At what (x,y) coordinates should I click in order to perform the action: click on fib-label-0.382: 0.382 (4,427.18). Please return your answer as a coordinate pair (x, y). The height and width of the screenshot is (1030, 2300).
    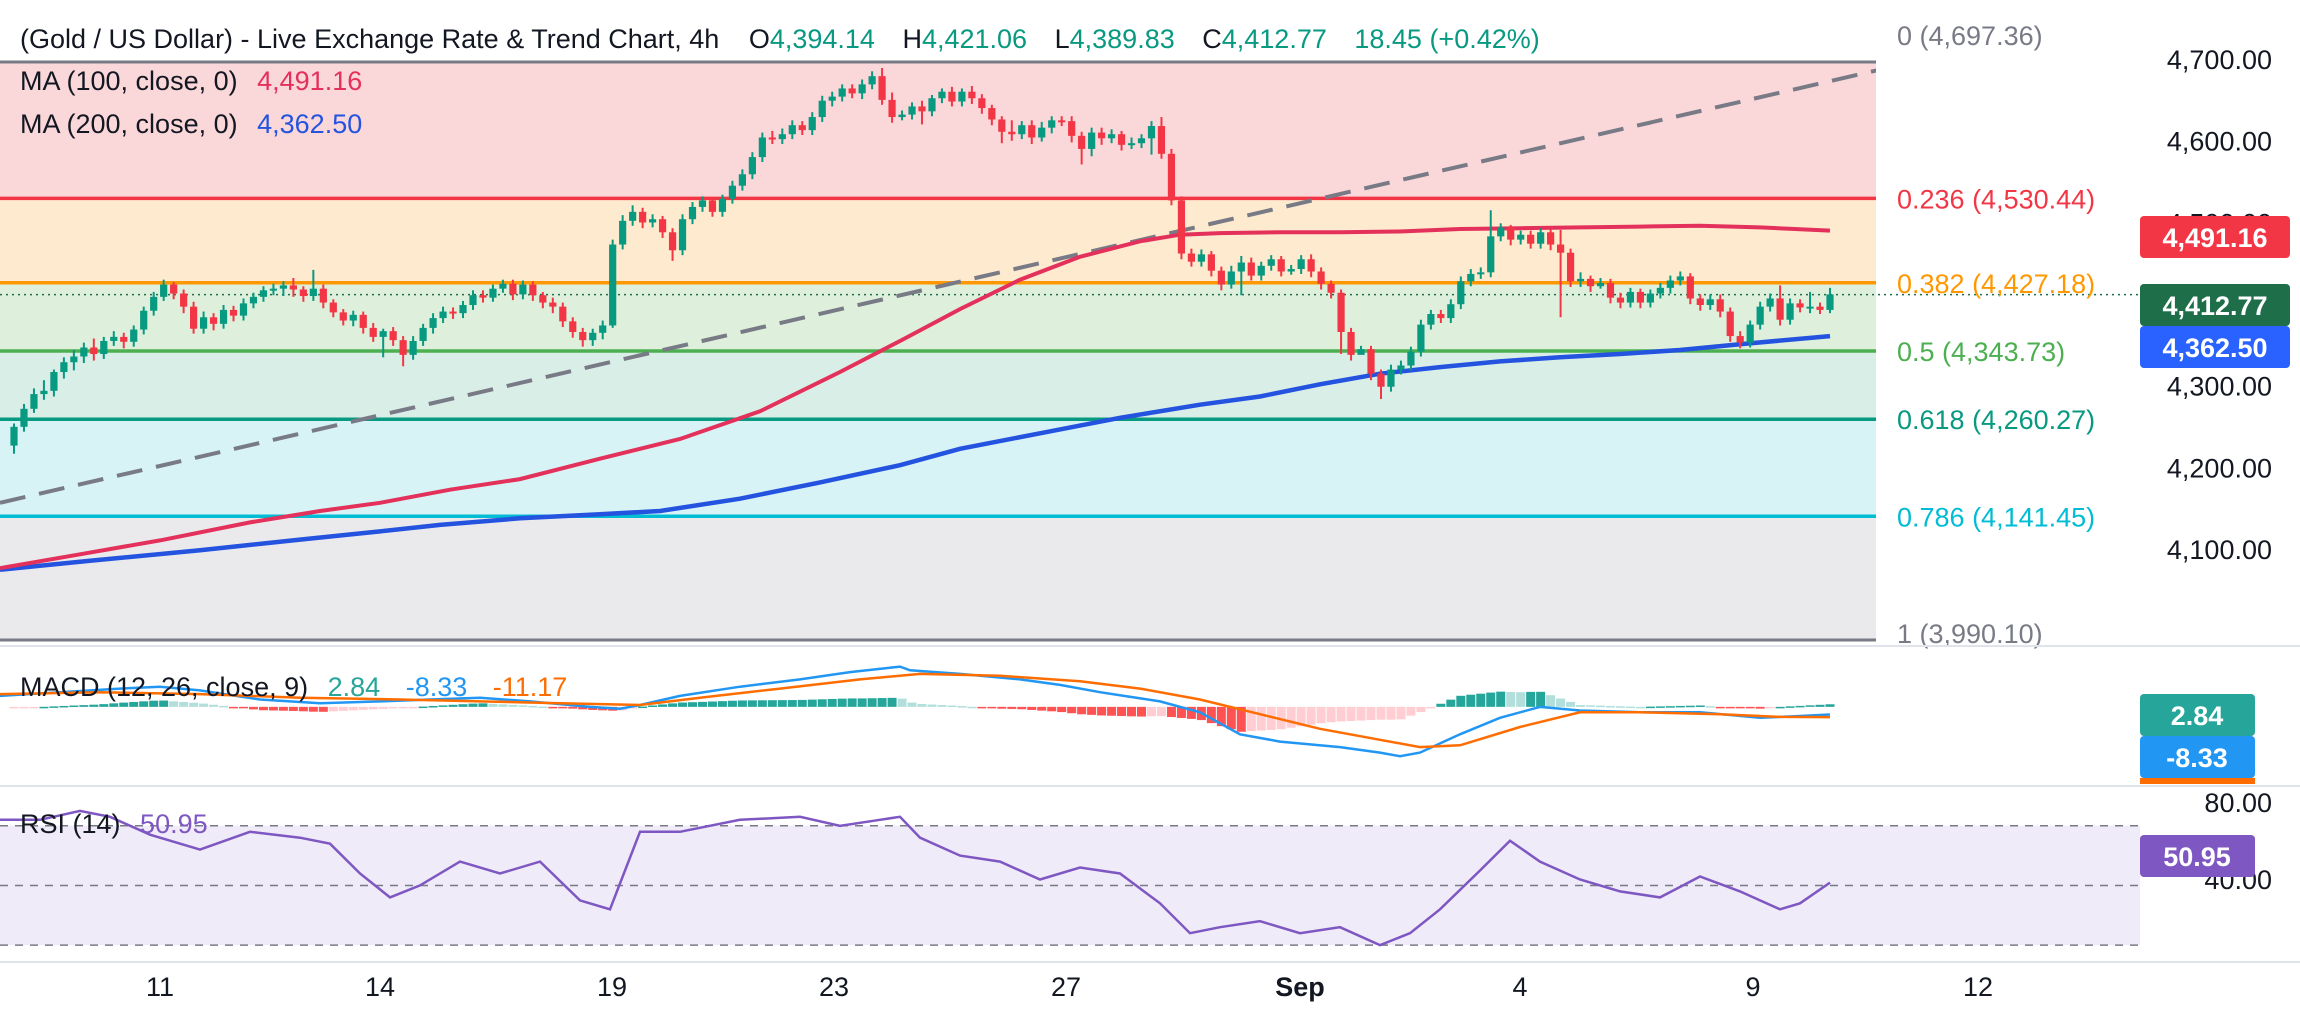
    Looking at the image, I should click on (1996, 284).